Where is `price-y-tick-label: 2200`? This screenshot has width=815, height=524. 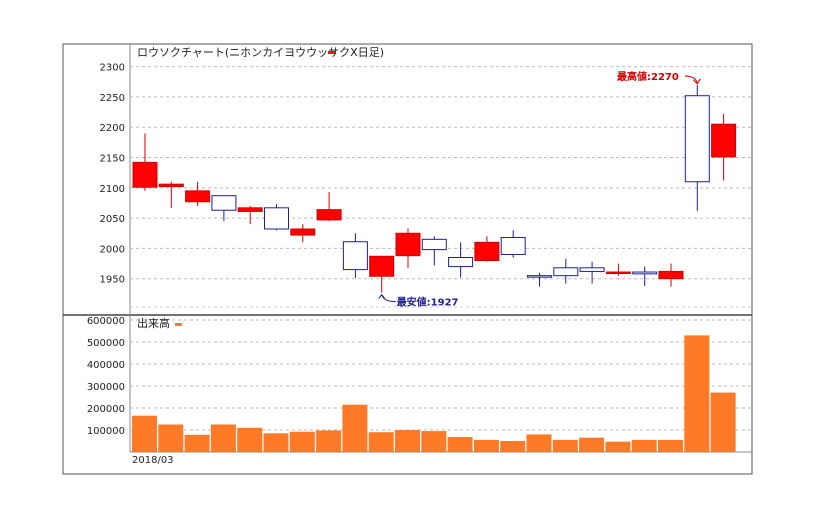 price-y-tick-label: 2200 is located at coordinates (112, 128).